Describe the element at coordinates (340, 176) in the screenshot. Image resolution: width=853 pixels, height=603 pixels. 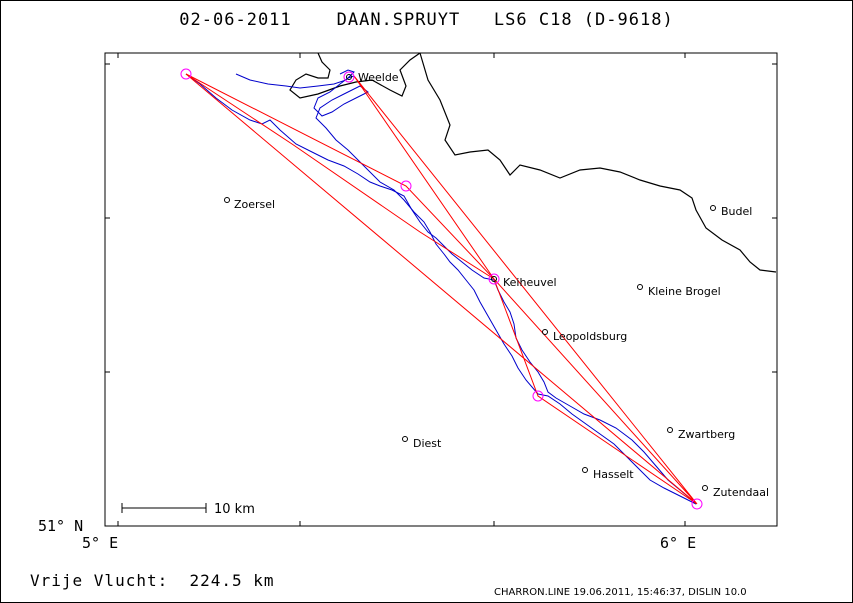
I see `task-route-leg` at that location.